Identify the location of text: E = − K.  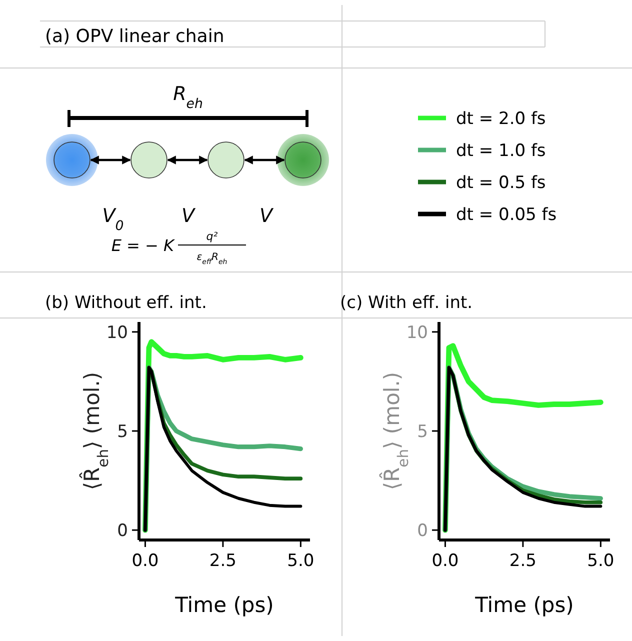
(143, 245).